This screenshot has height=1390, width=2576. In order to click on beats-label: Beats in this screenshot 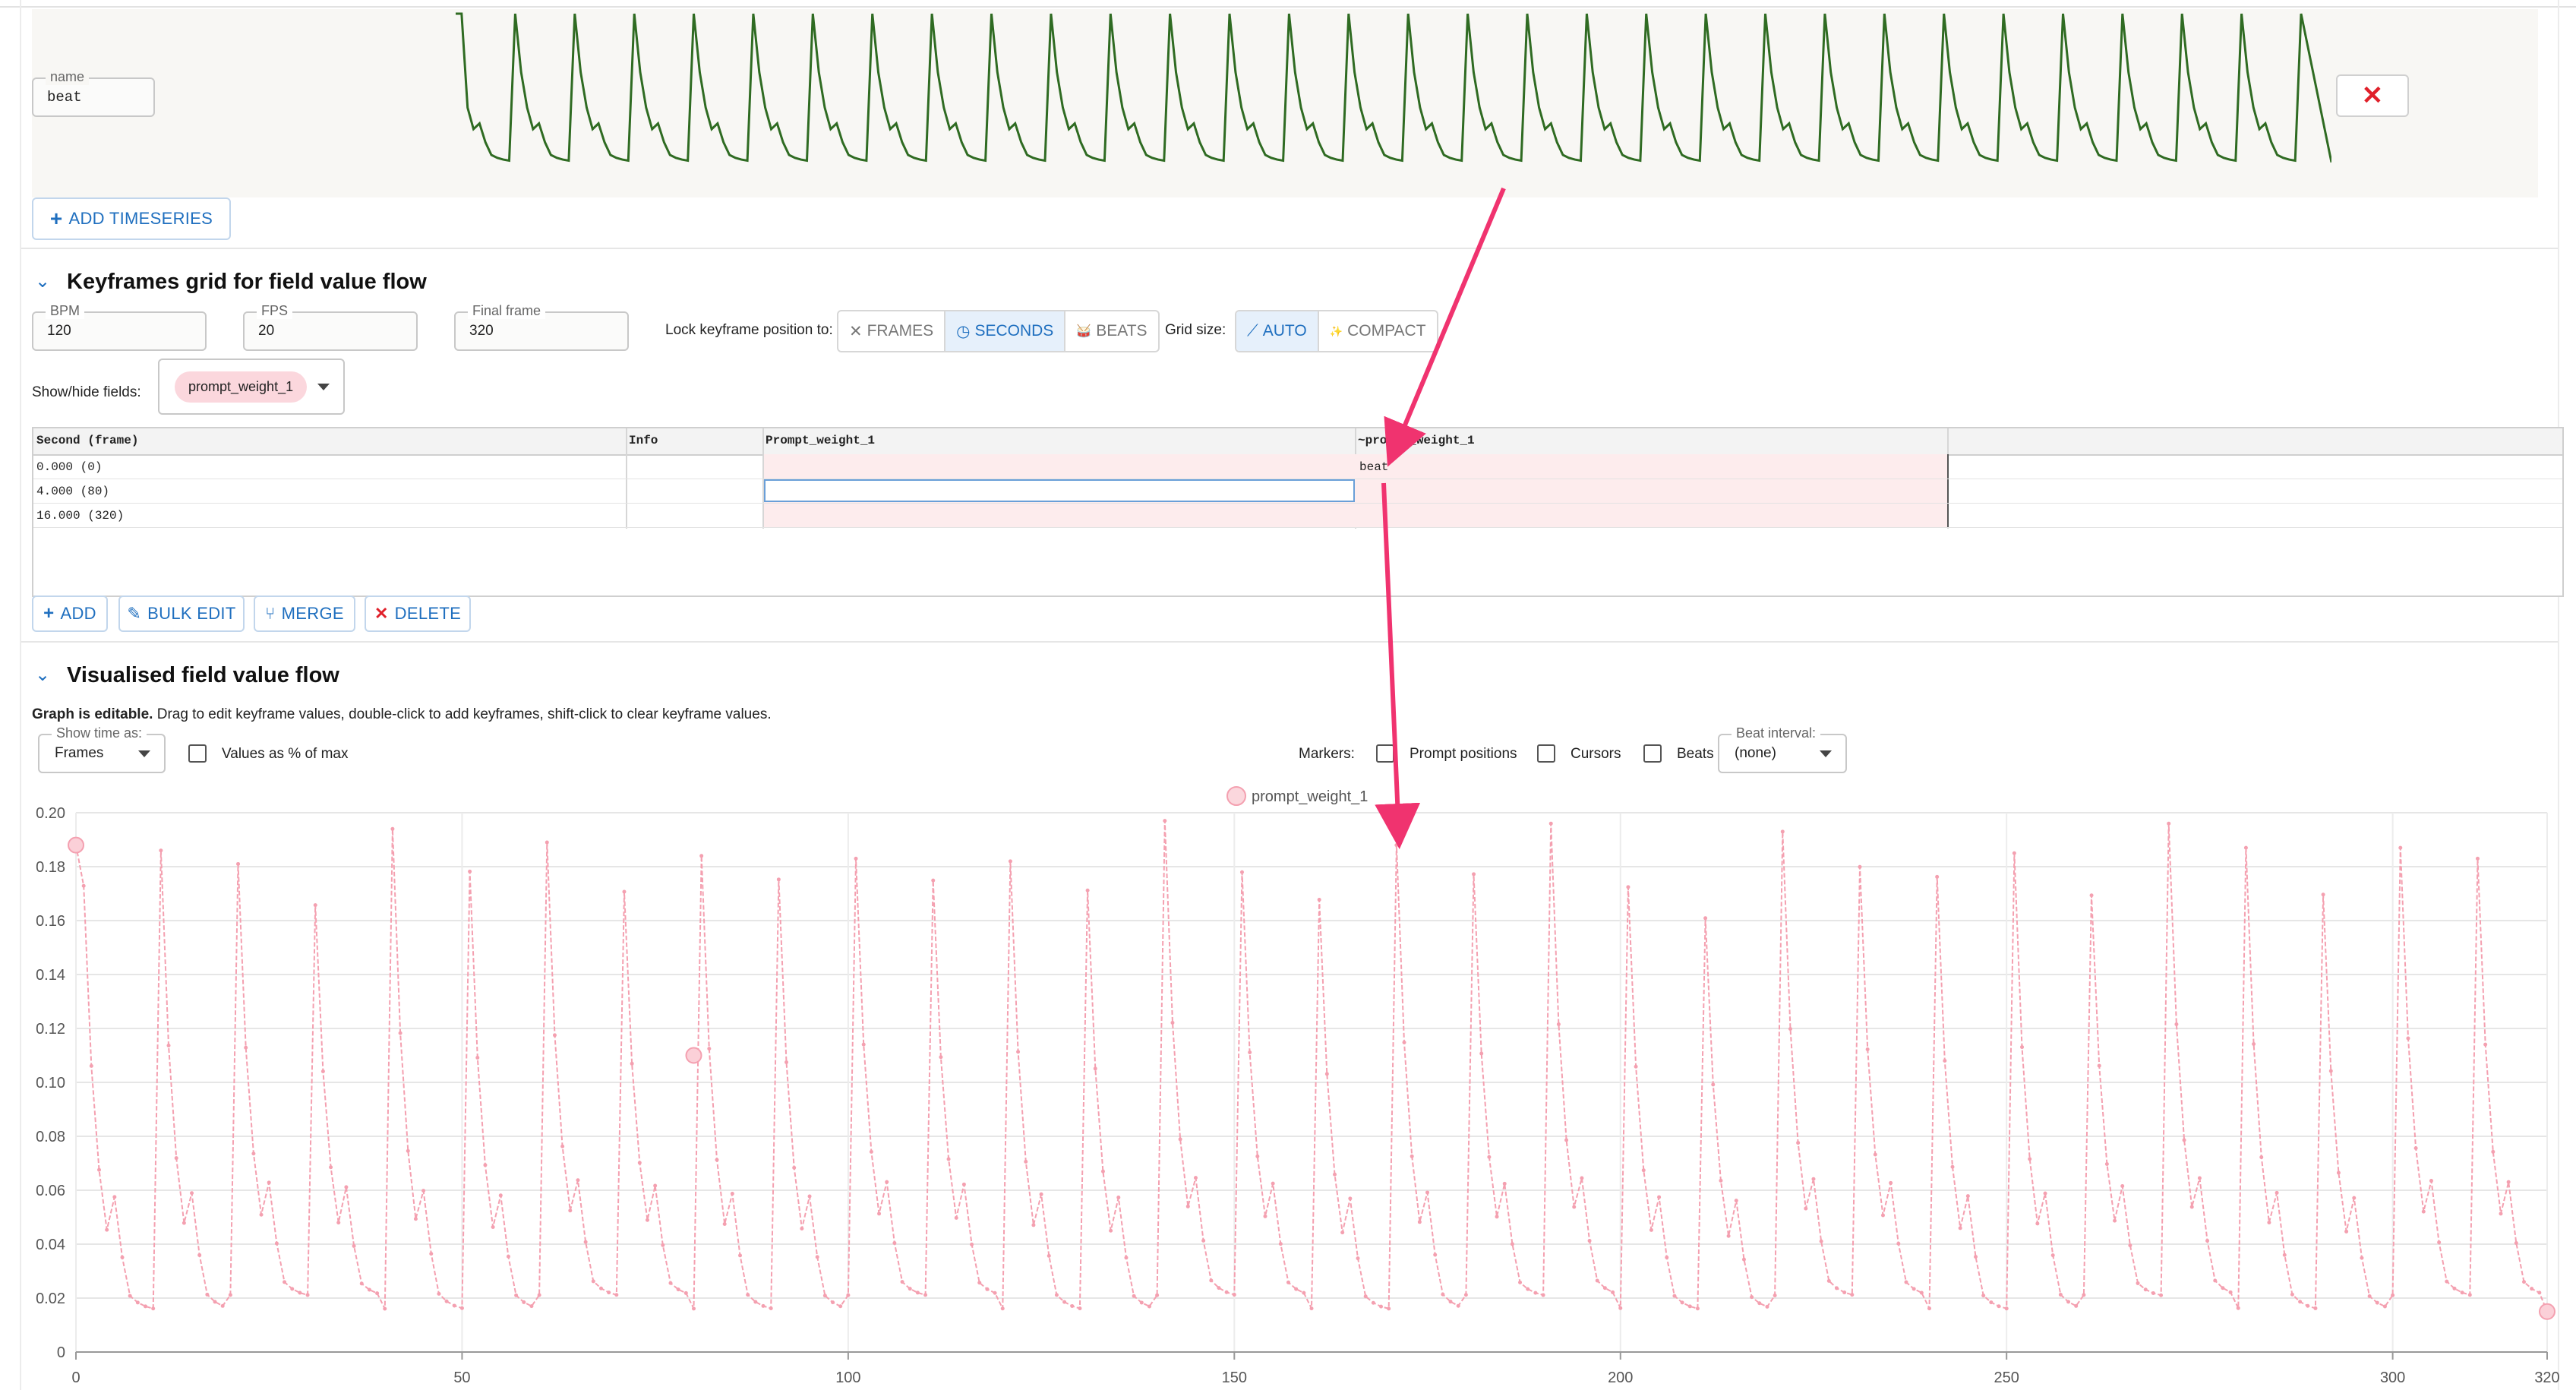, I will do `click(1696, 754)`.